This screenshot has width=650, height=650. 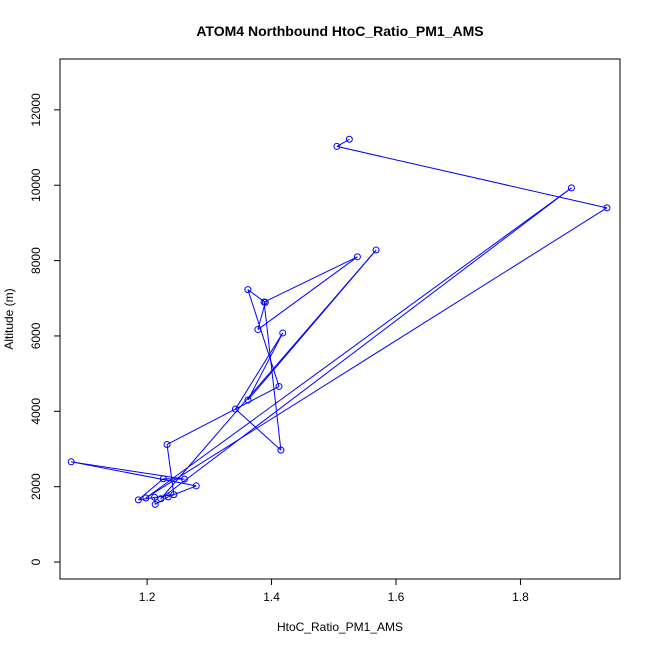 I want to click on x-tick-label: 1.6, so click(x=396, y=597).